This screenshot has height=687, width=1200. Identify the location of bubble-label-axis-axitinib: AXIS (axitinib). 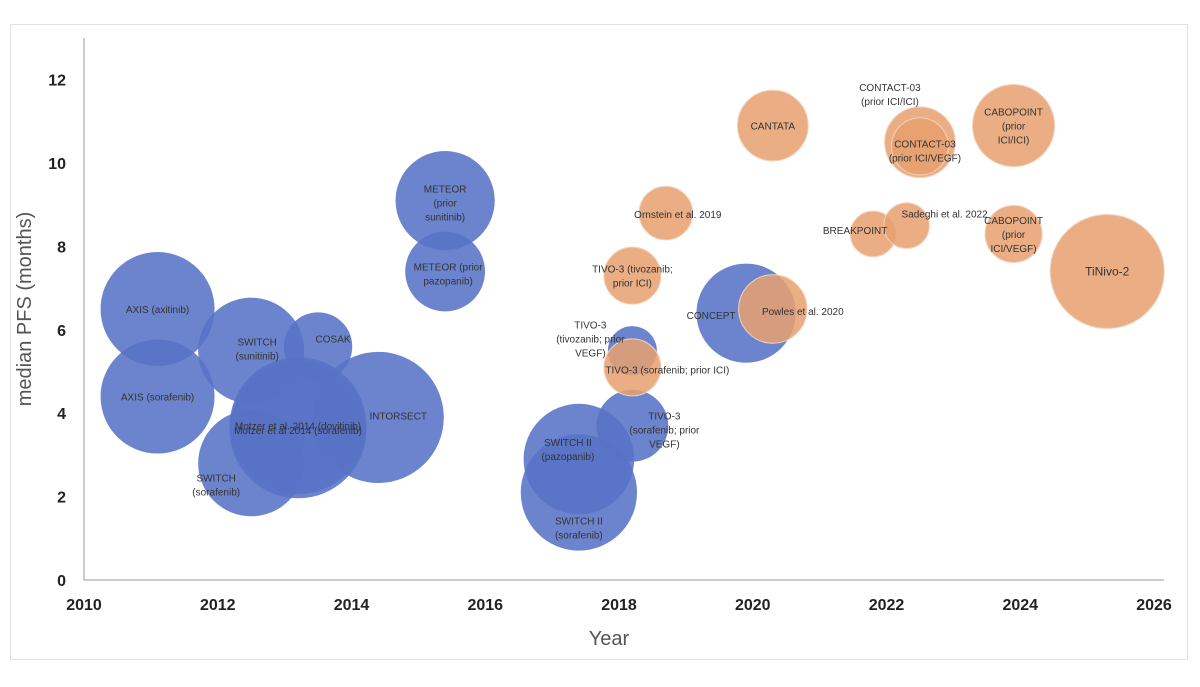
(157, 310).